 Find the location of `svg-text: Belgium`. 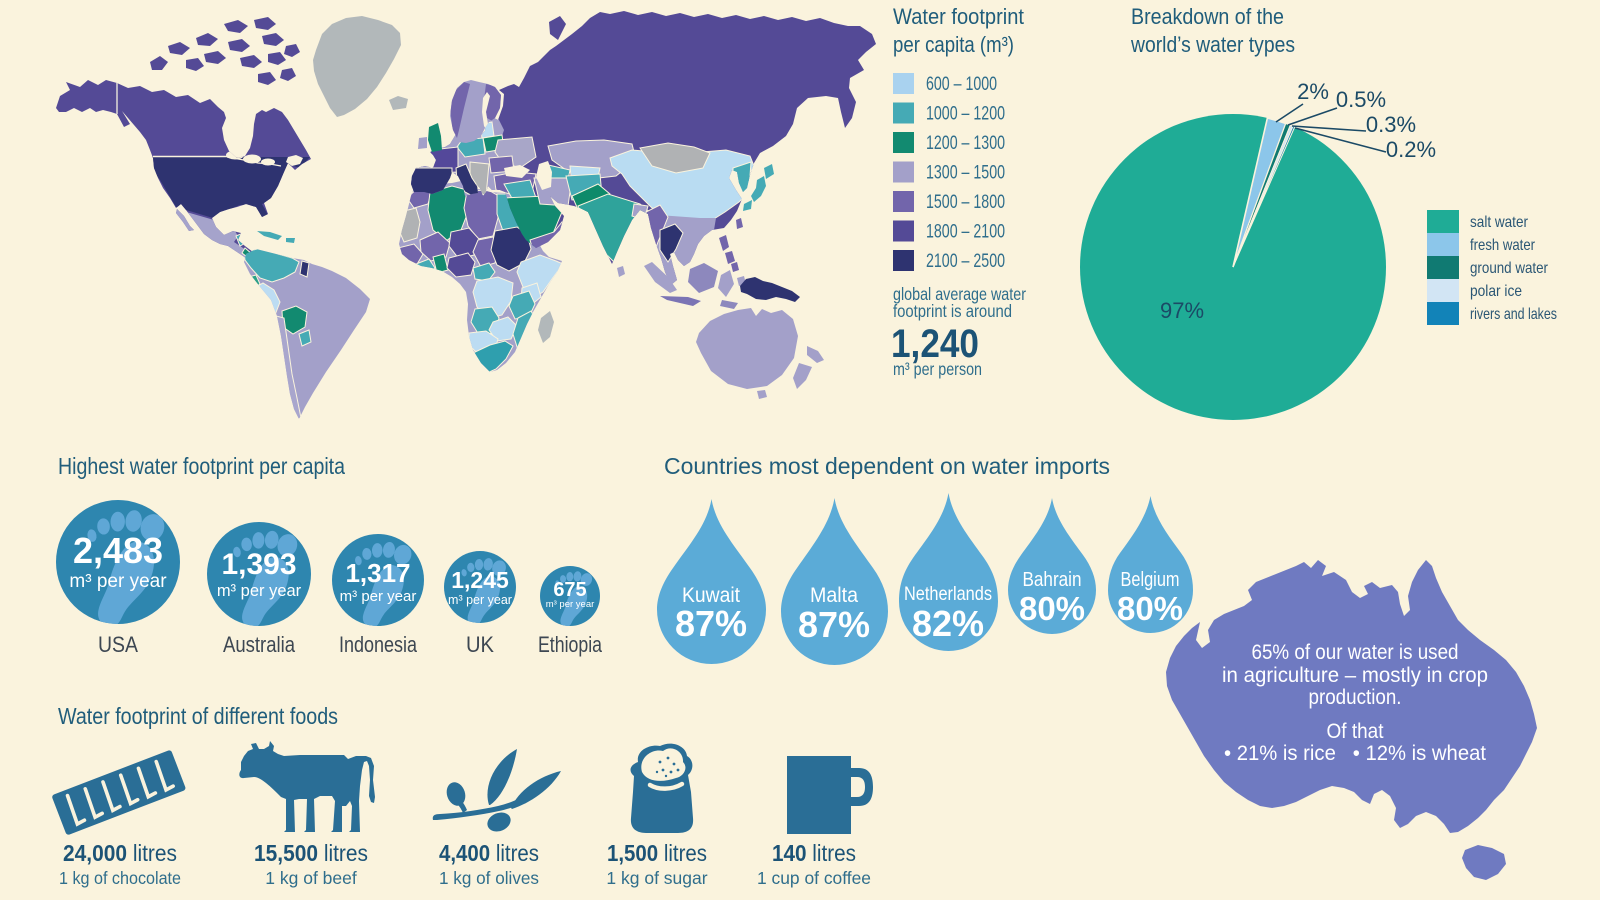

svg-text: Belgium is located at coordinates (1150, 579).